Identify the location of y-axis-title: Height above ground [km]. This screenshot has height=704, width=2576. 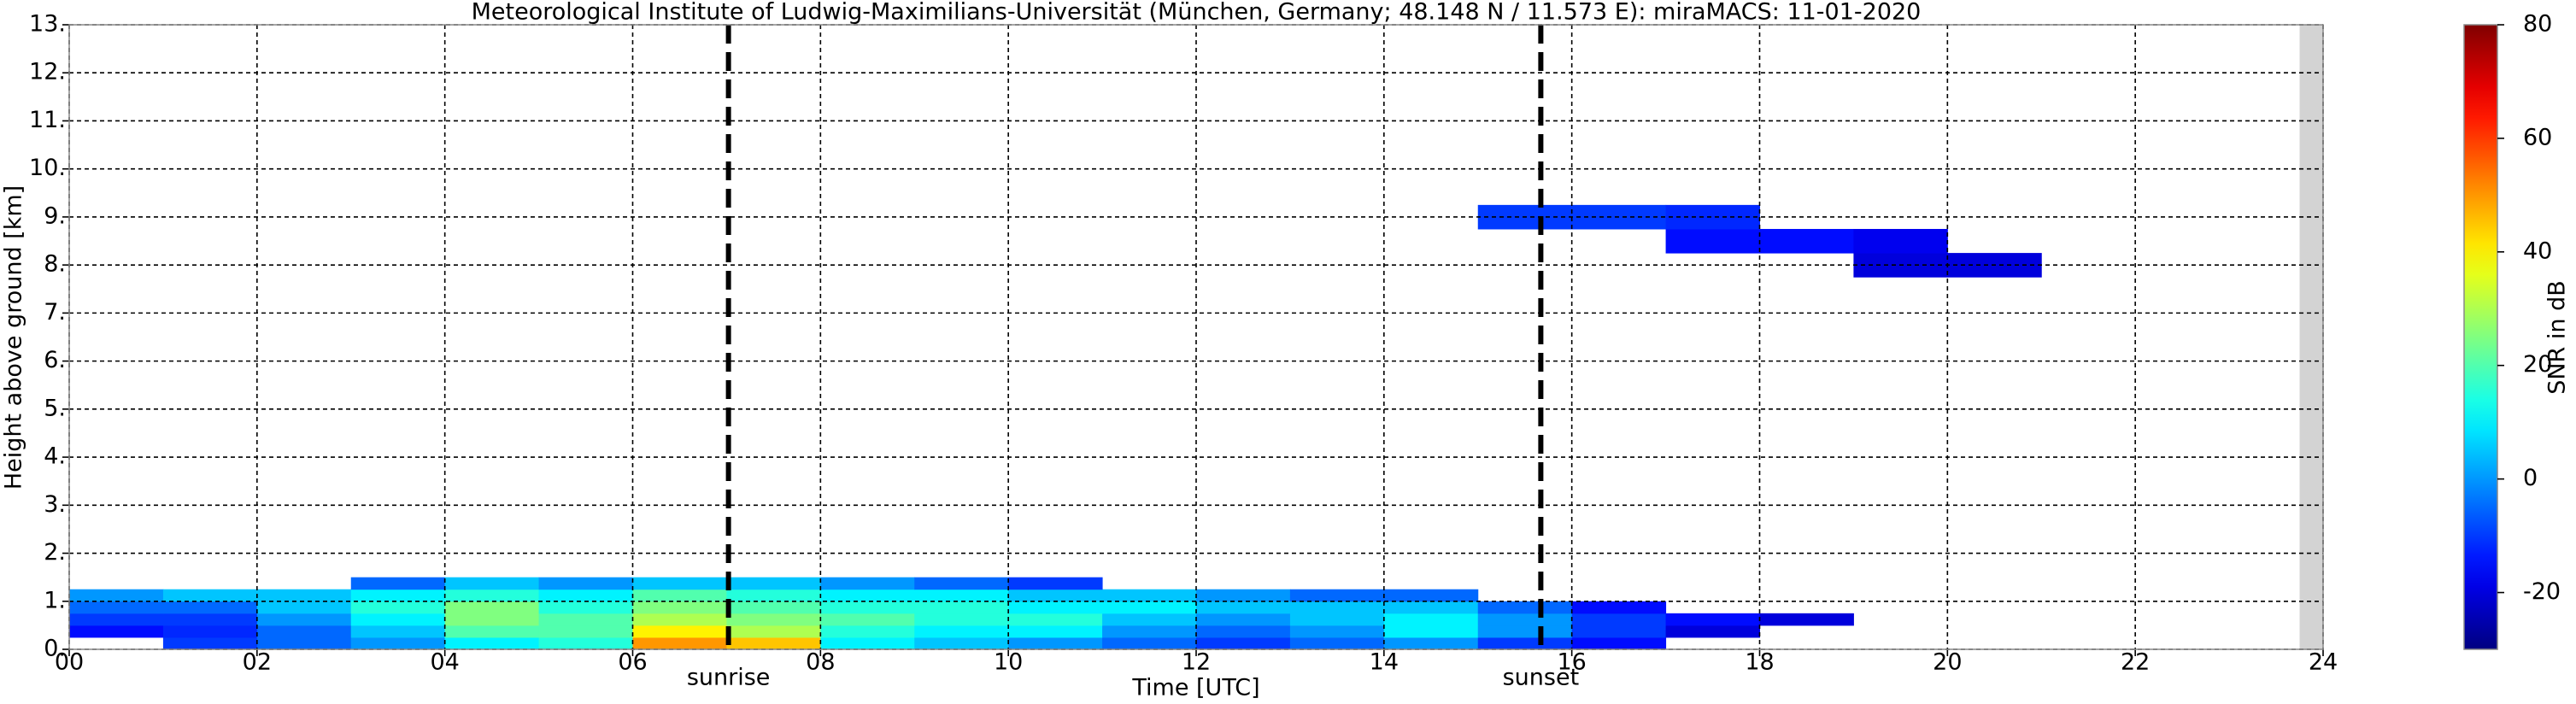
(14, 337).